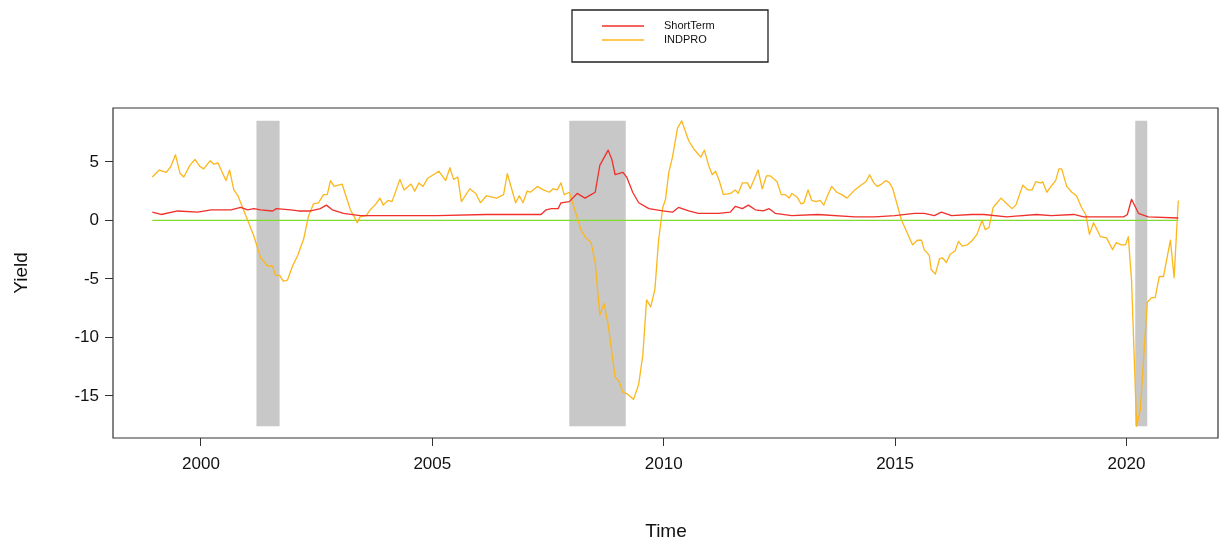 This screenshot has width=1221, height=546. I want to click on x-axis-title: Time, so click(666, 531).